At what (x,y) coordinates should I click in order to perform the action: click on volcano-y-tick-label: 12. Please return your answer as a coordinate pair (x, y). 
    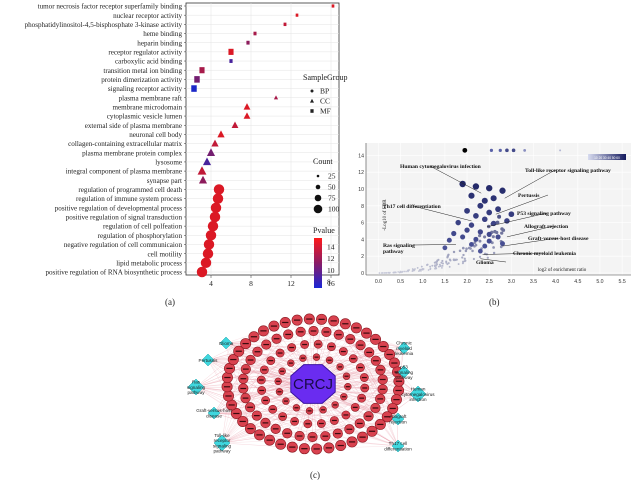
    Looking at the image, I should click on (361, 173).